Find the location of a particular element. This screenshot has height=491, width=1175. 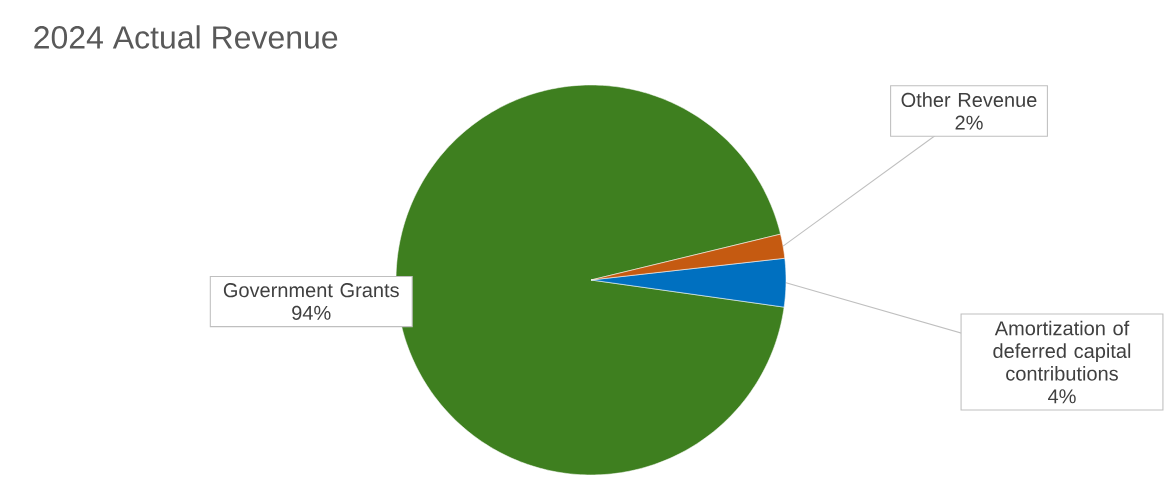

data-label: 94% is located at coordinates (311, 312).